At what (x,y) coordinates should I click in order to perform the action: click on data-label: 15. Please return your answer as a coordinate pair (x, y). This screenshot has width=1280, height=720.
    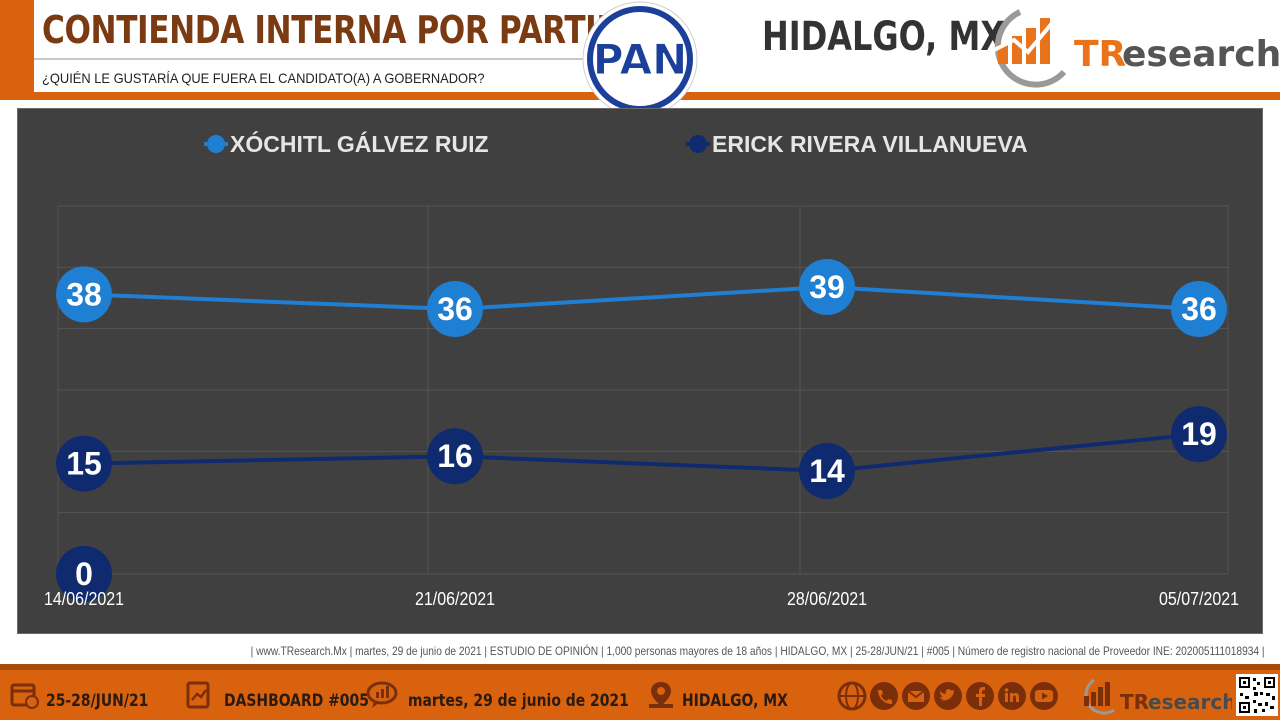
    Looking at the image, I should click on (84, 464).